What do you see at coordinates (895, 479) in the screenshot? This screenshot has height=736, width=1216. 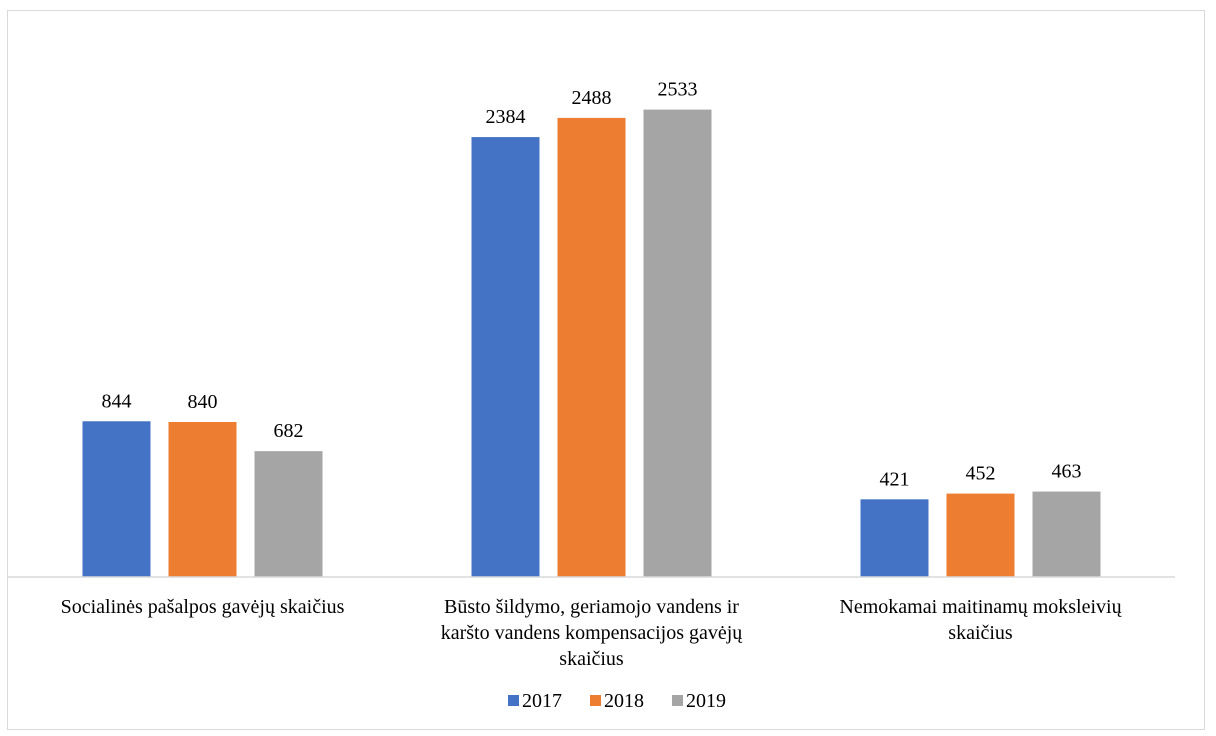 I see `data-label-2017-3: 421` at bounding box center [895, 479].